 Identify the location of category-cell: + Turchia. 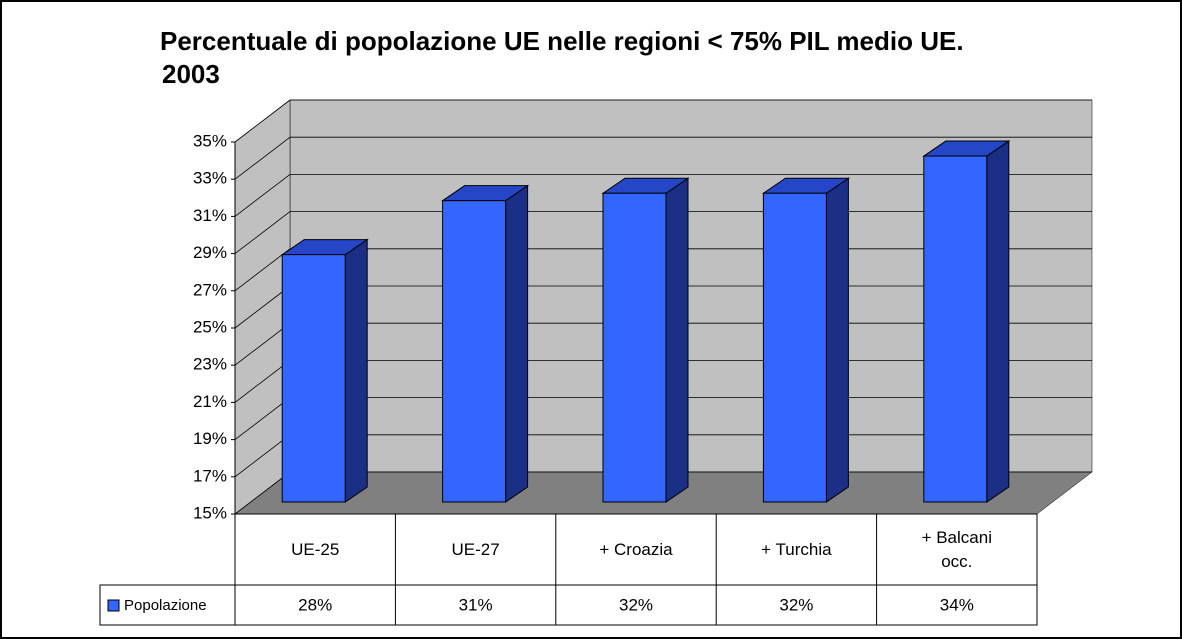
(796, 549).